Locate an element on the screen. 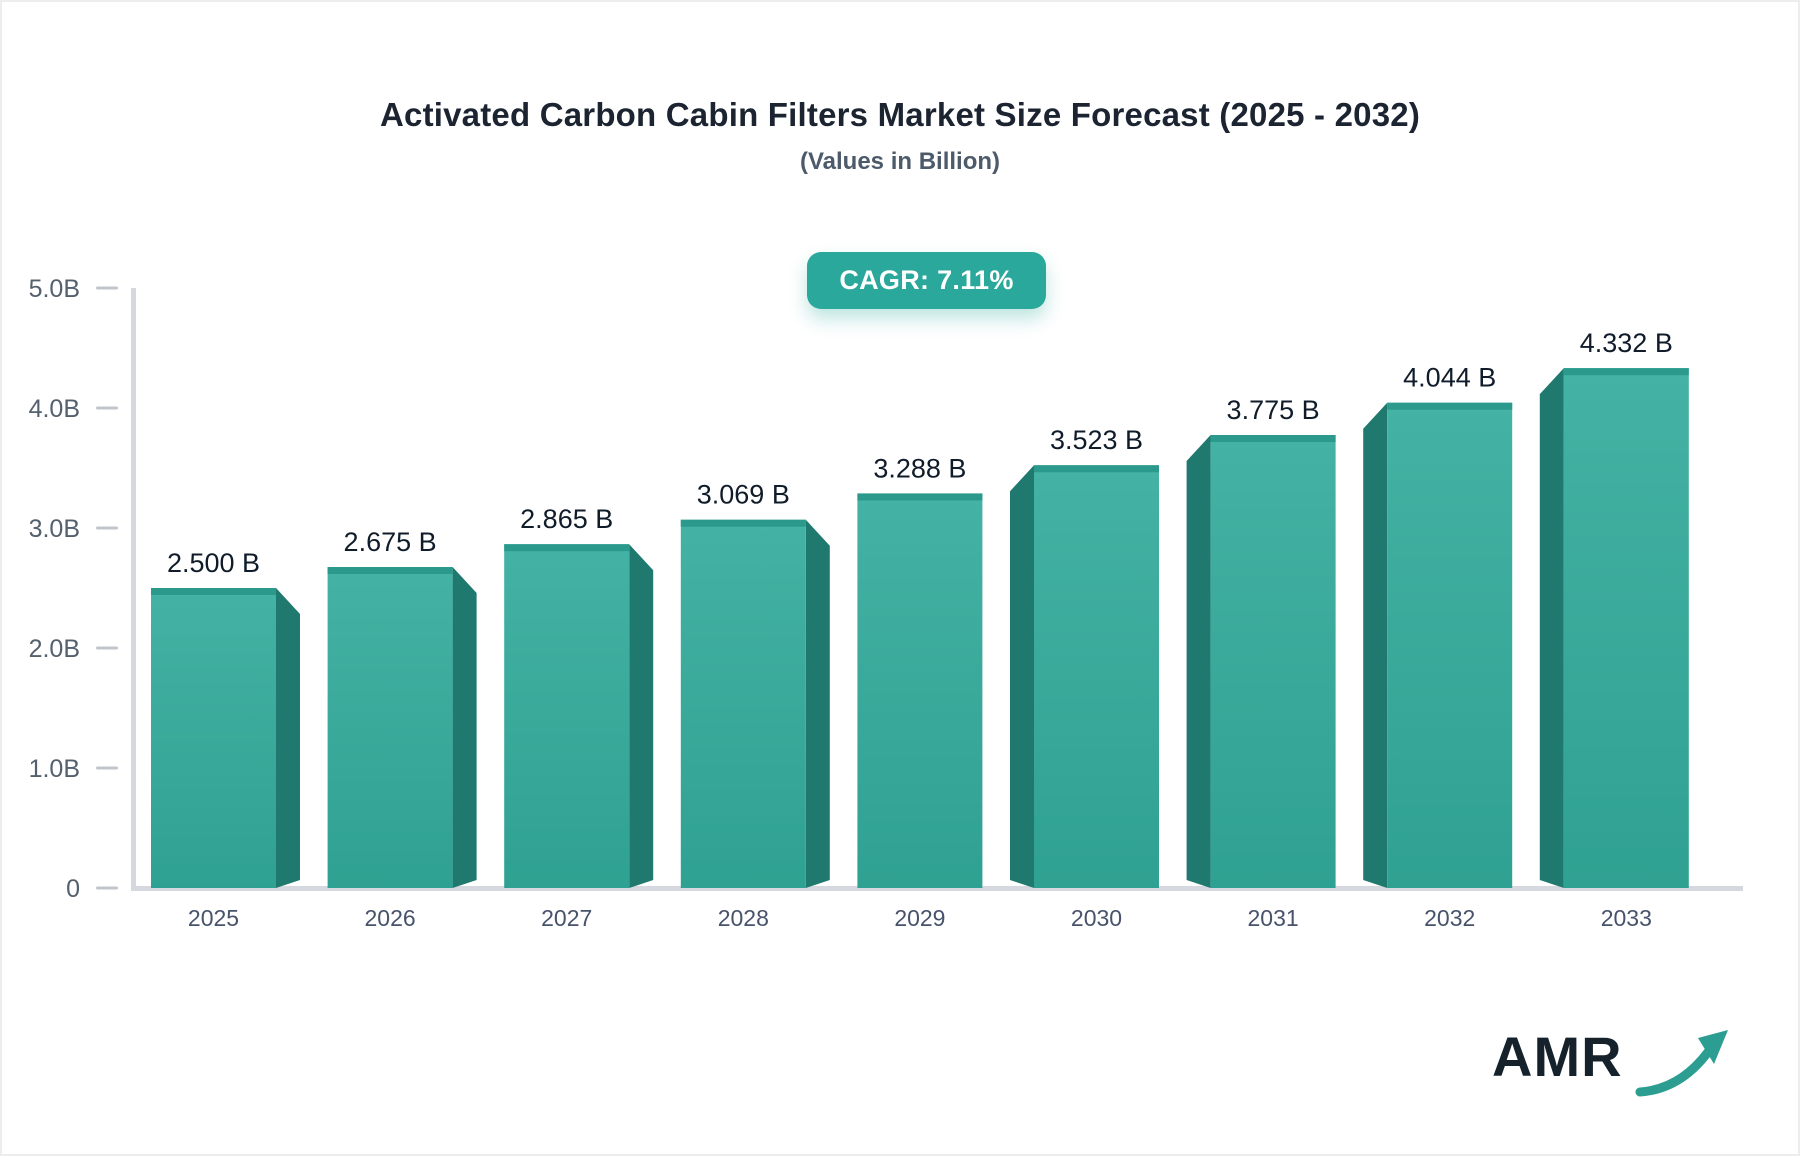 The height and width of the screenshot is (1156, 1800). y-tick-label: 1.0B is located at coordinates (54, 769).